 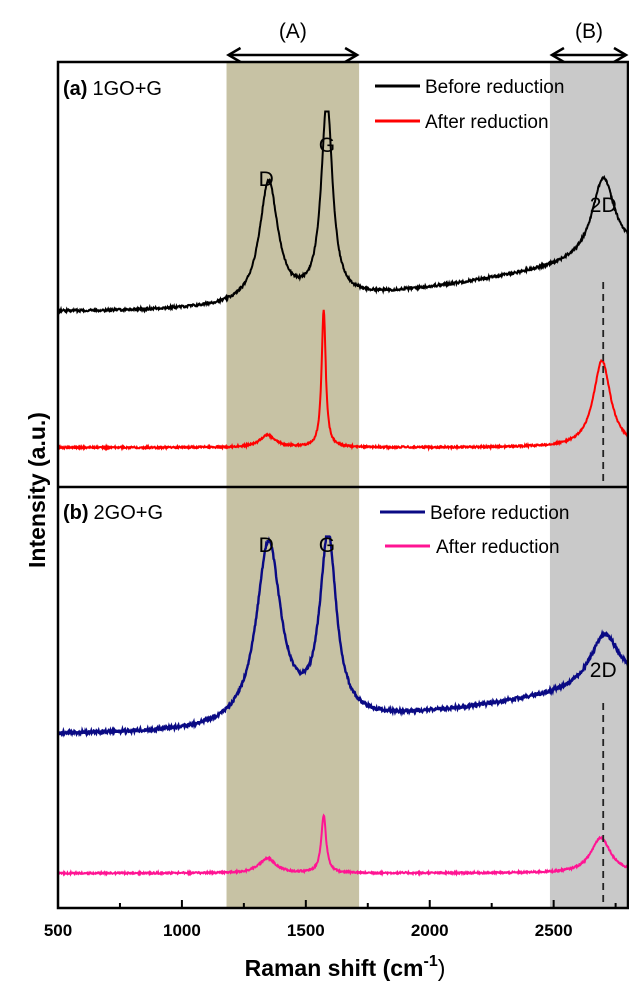 What do you see at coordinates (589, 31) in the screenshot?
I see `region-label-b: (B)` at bounding box center [589, 31].